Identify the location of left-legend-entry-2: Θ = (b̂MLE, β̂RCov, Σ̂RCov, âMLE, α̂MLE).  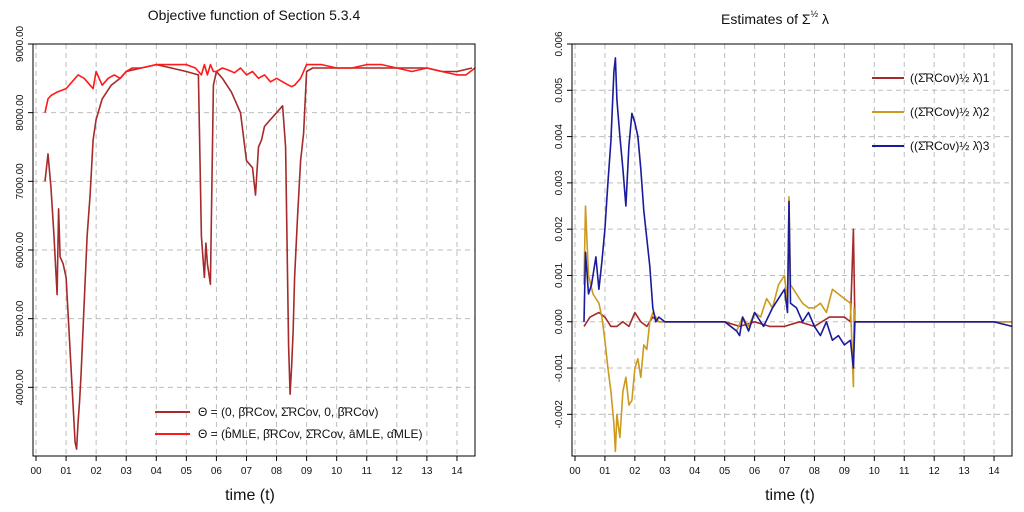
(310, 433).